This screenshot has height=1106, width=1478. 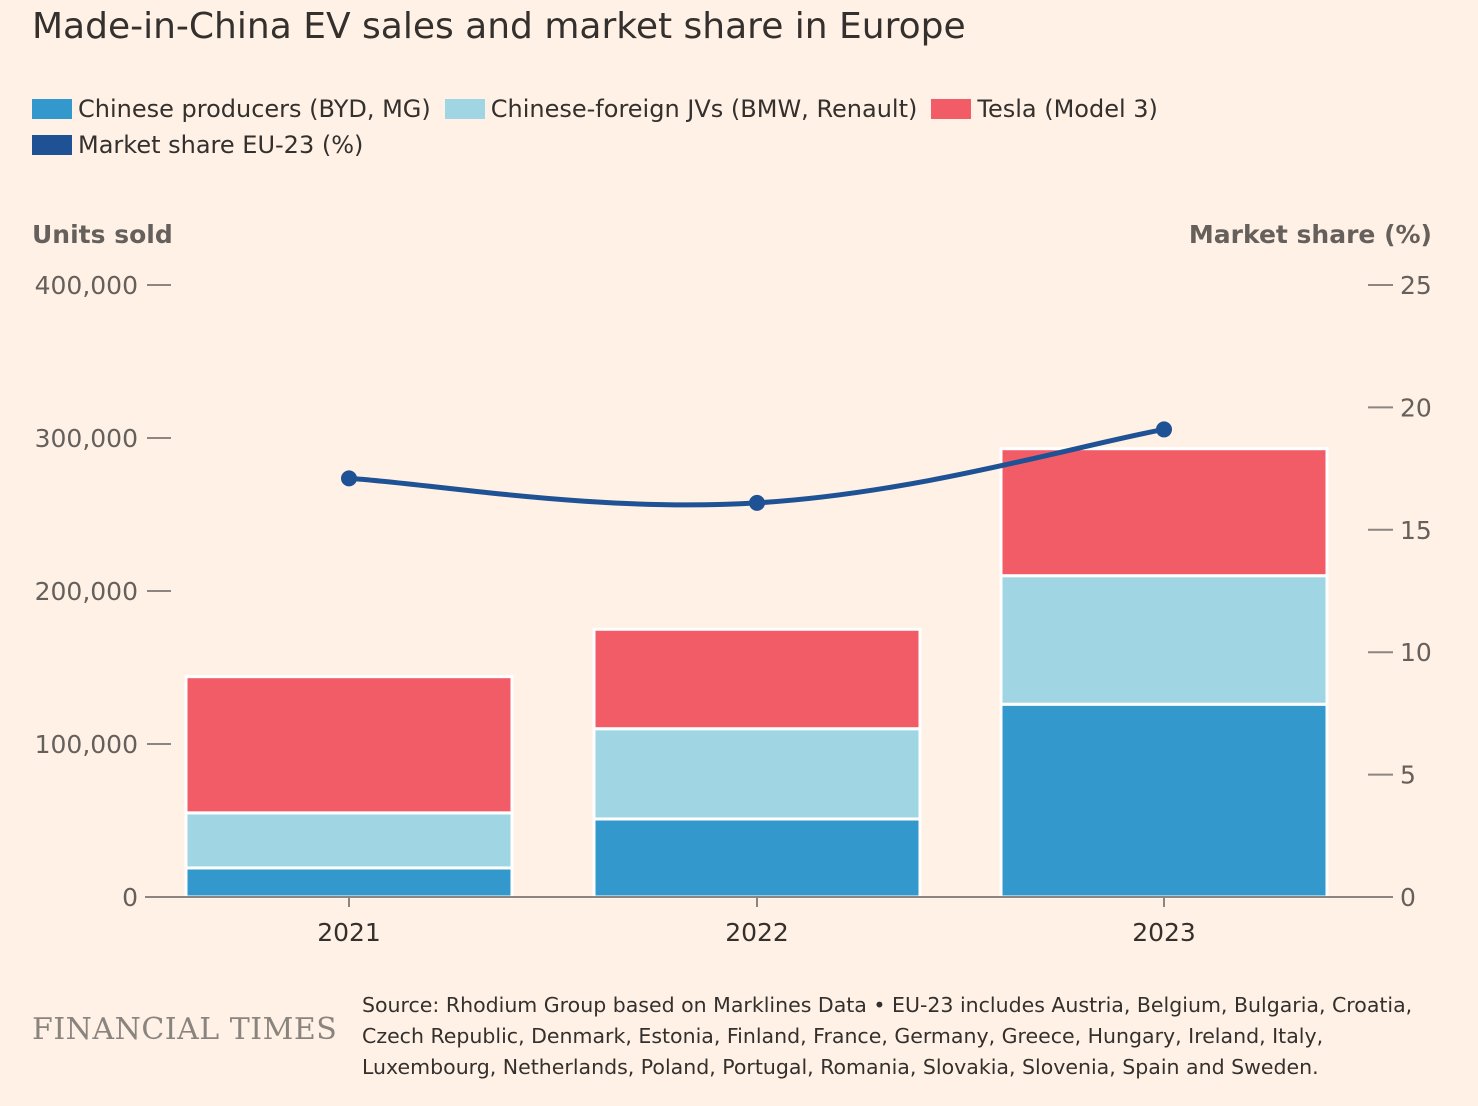 What do you see at coordinates (86, 744) in the screenshot?
I see `y-tick-label-left: 100,000` at bounding box center [86, 744].